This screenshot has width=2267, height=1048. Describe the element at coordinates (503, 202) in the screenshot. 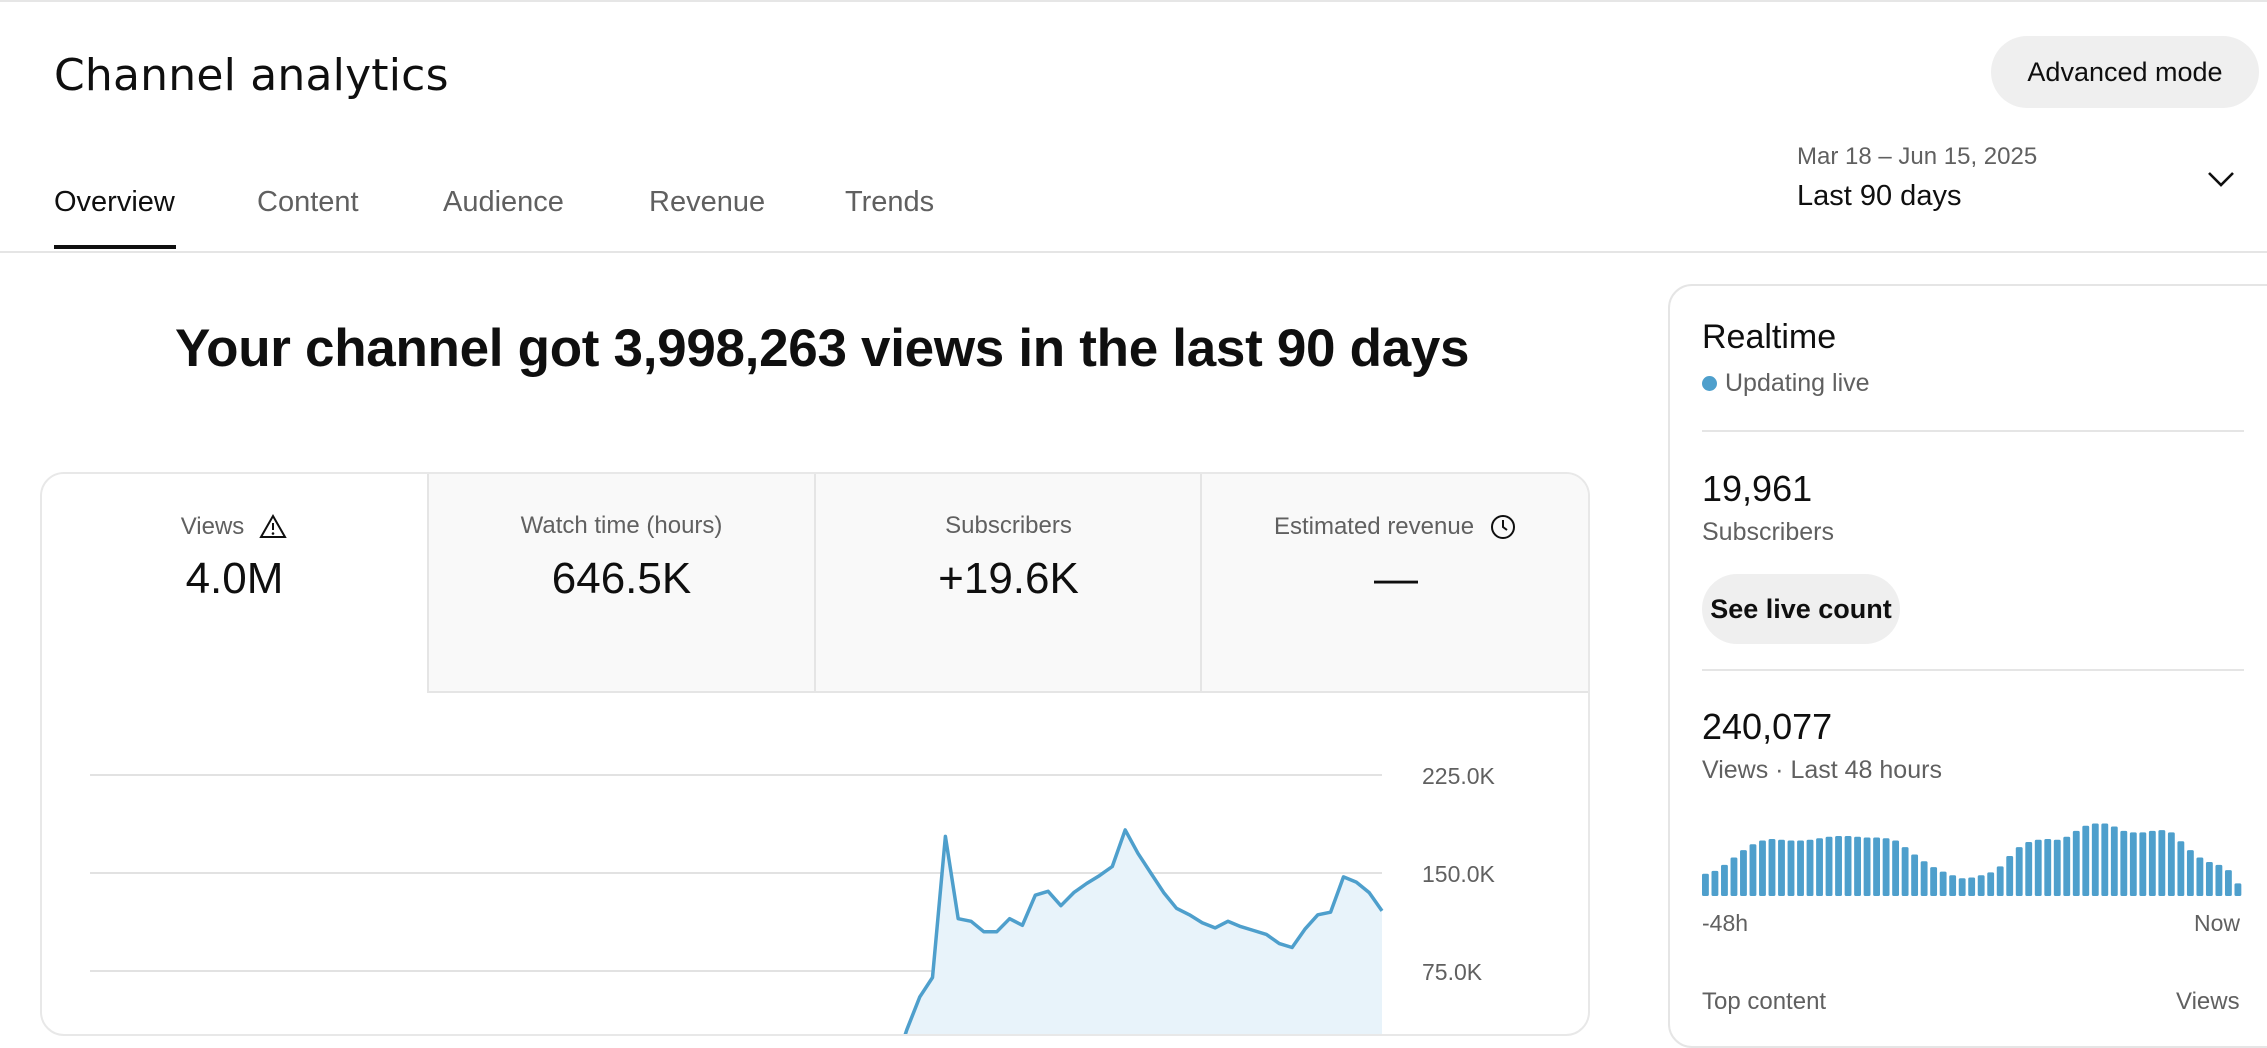

I see `tab-audience: Audience` at that location.